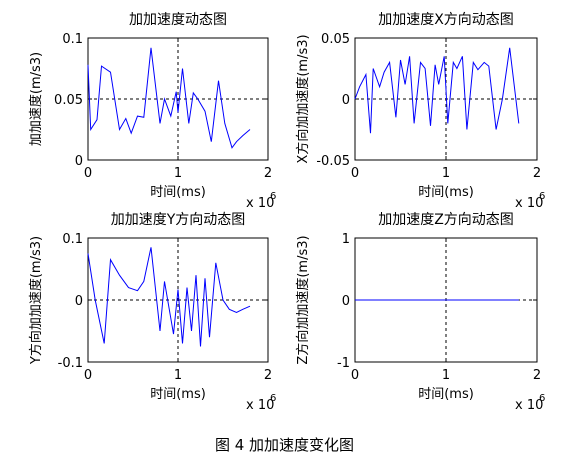 The width and height of the screenshot is (569, 471). I want to click on panel-1-x-multiplier: x 10, so click(260, 203).